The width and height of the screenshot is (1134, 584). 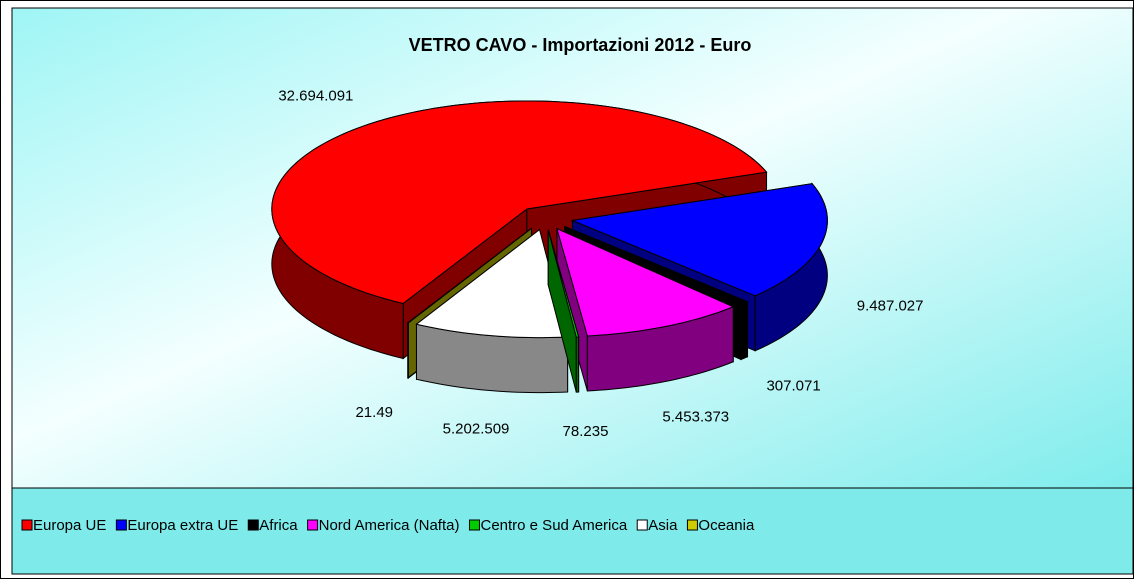 What do you see at coordinates (315, 95) in the screenshot?
I see `value-label: 32.694.091` at bounding box center [315, 95].